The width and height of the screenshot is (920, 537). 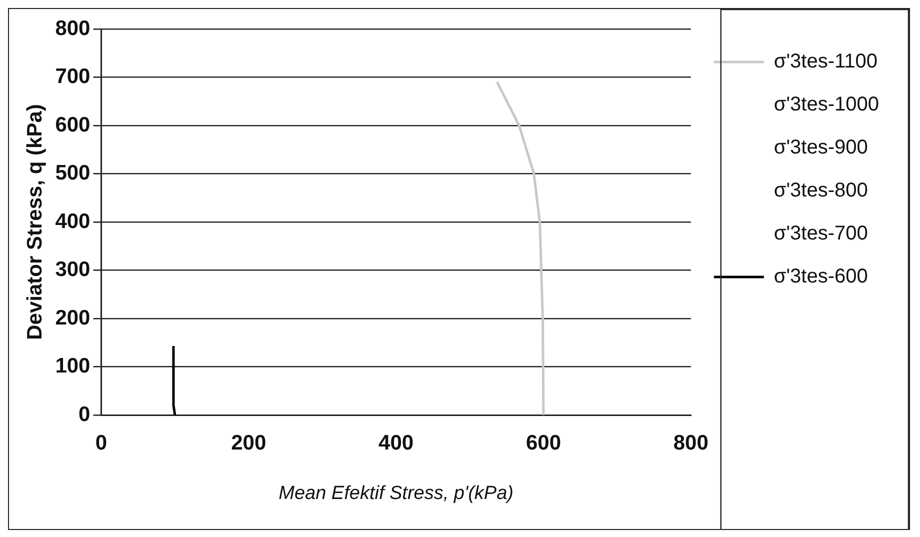 What do you see at coordinates (72, 28) in the screenshot?
I see `y-tick-label: 800` at bounding box center [72, 28].